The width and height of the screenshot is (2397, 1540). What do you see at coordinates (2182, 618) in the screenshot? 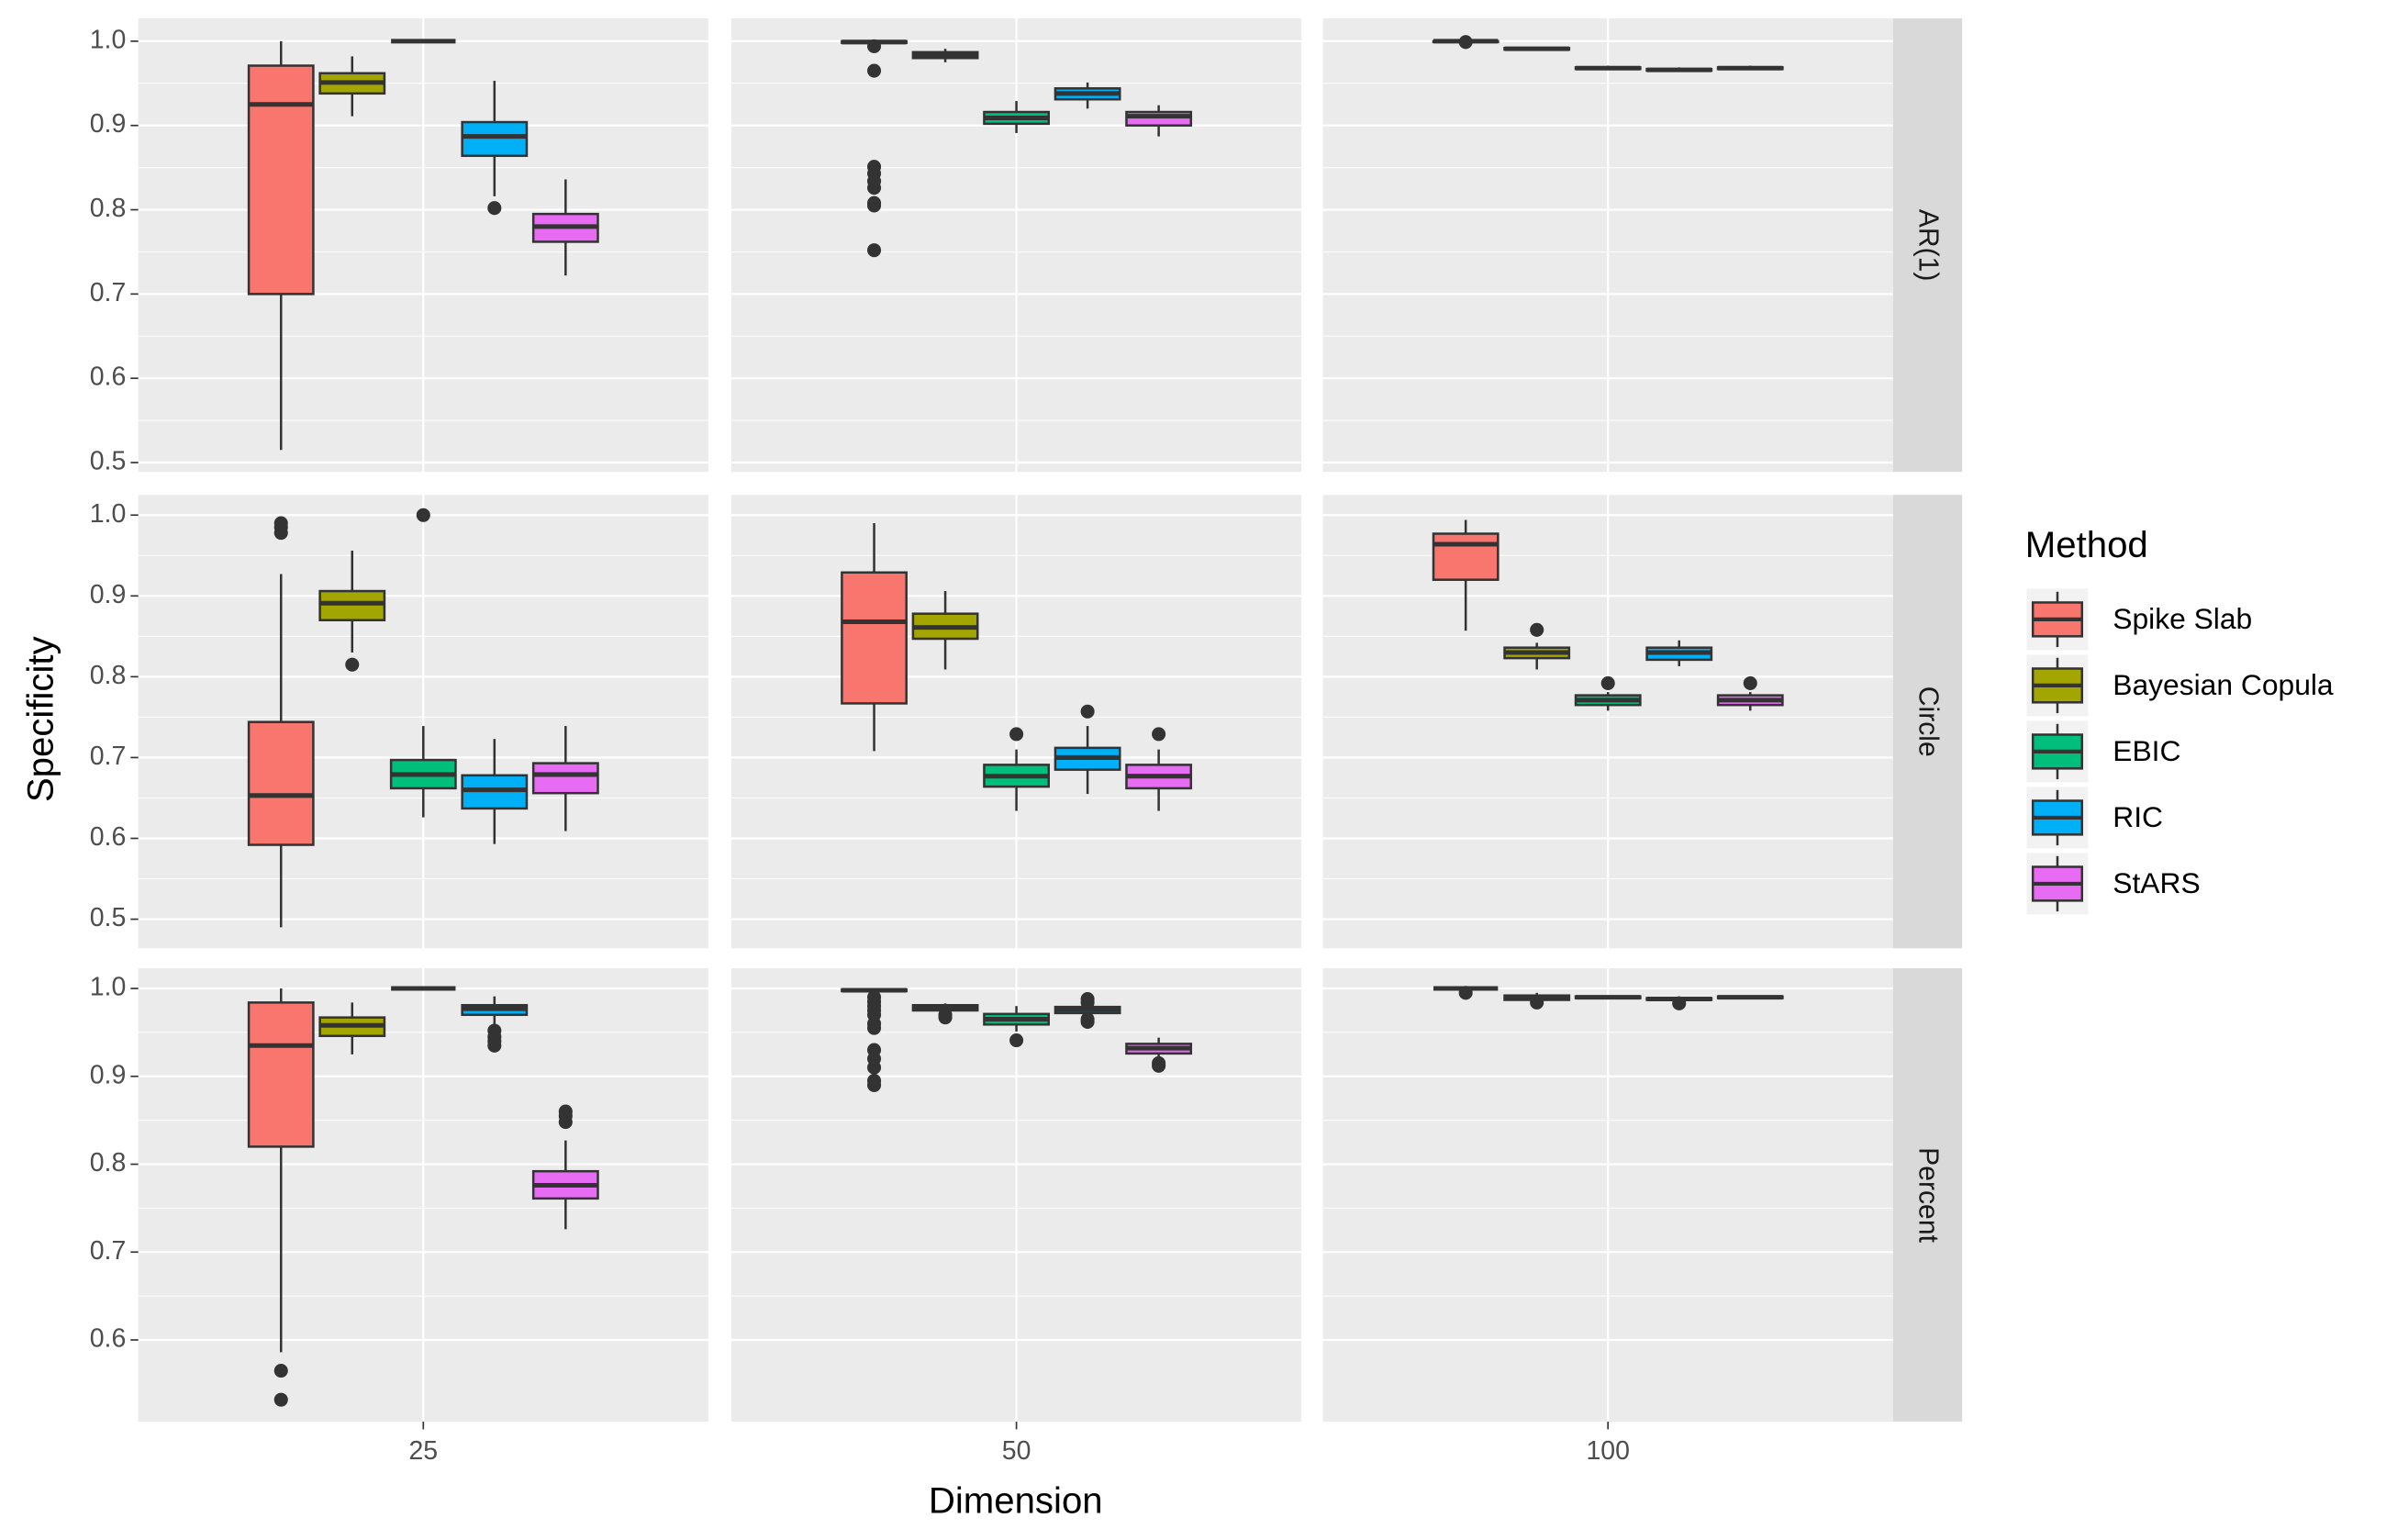
I see `legend-label: Spike Slab` at bounding box center [2182, 618].